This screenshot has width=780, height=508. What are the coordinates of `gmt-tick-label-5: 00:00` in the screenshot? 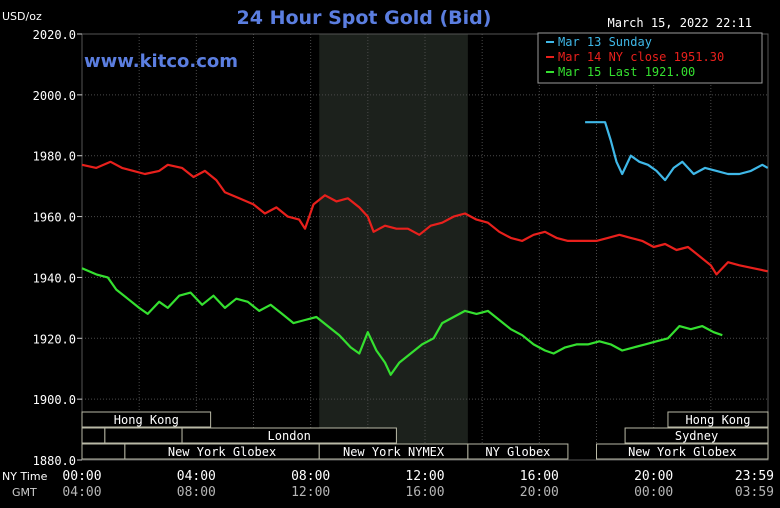 It's located at (653, 492).